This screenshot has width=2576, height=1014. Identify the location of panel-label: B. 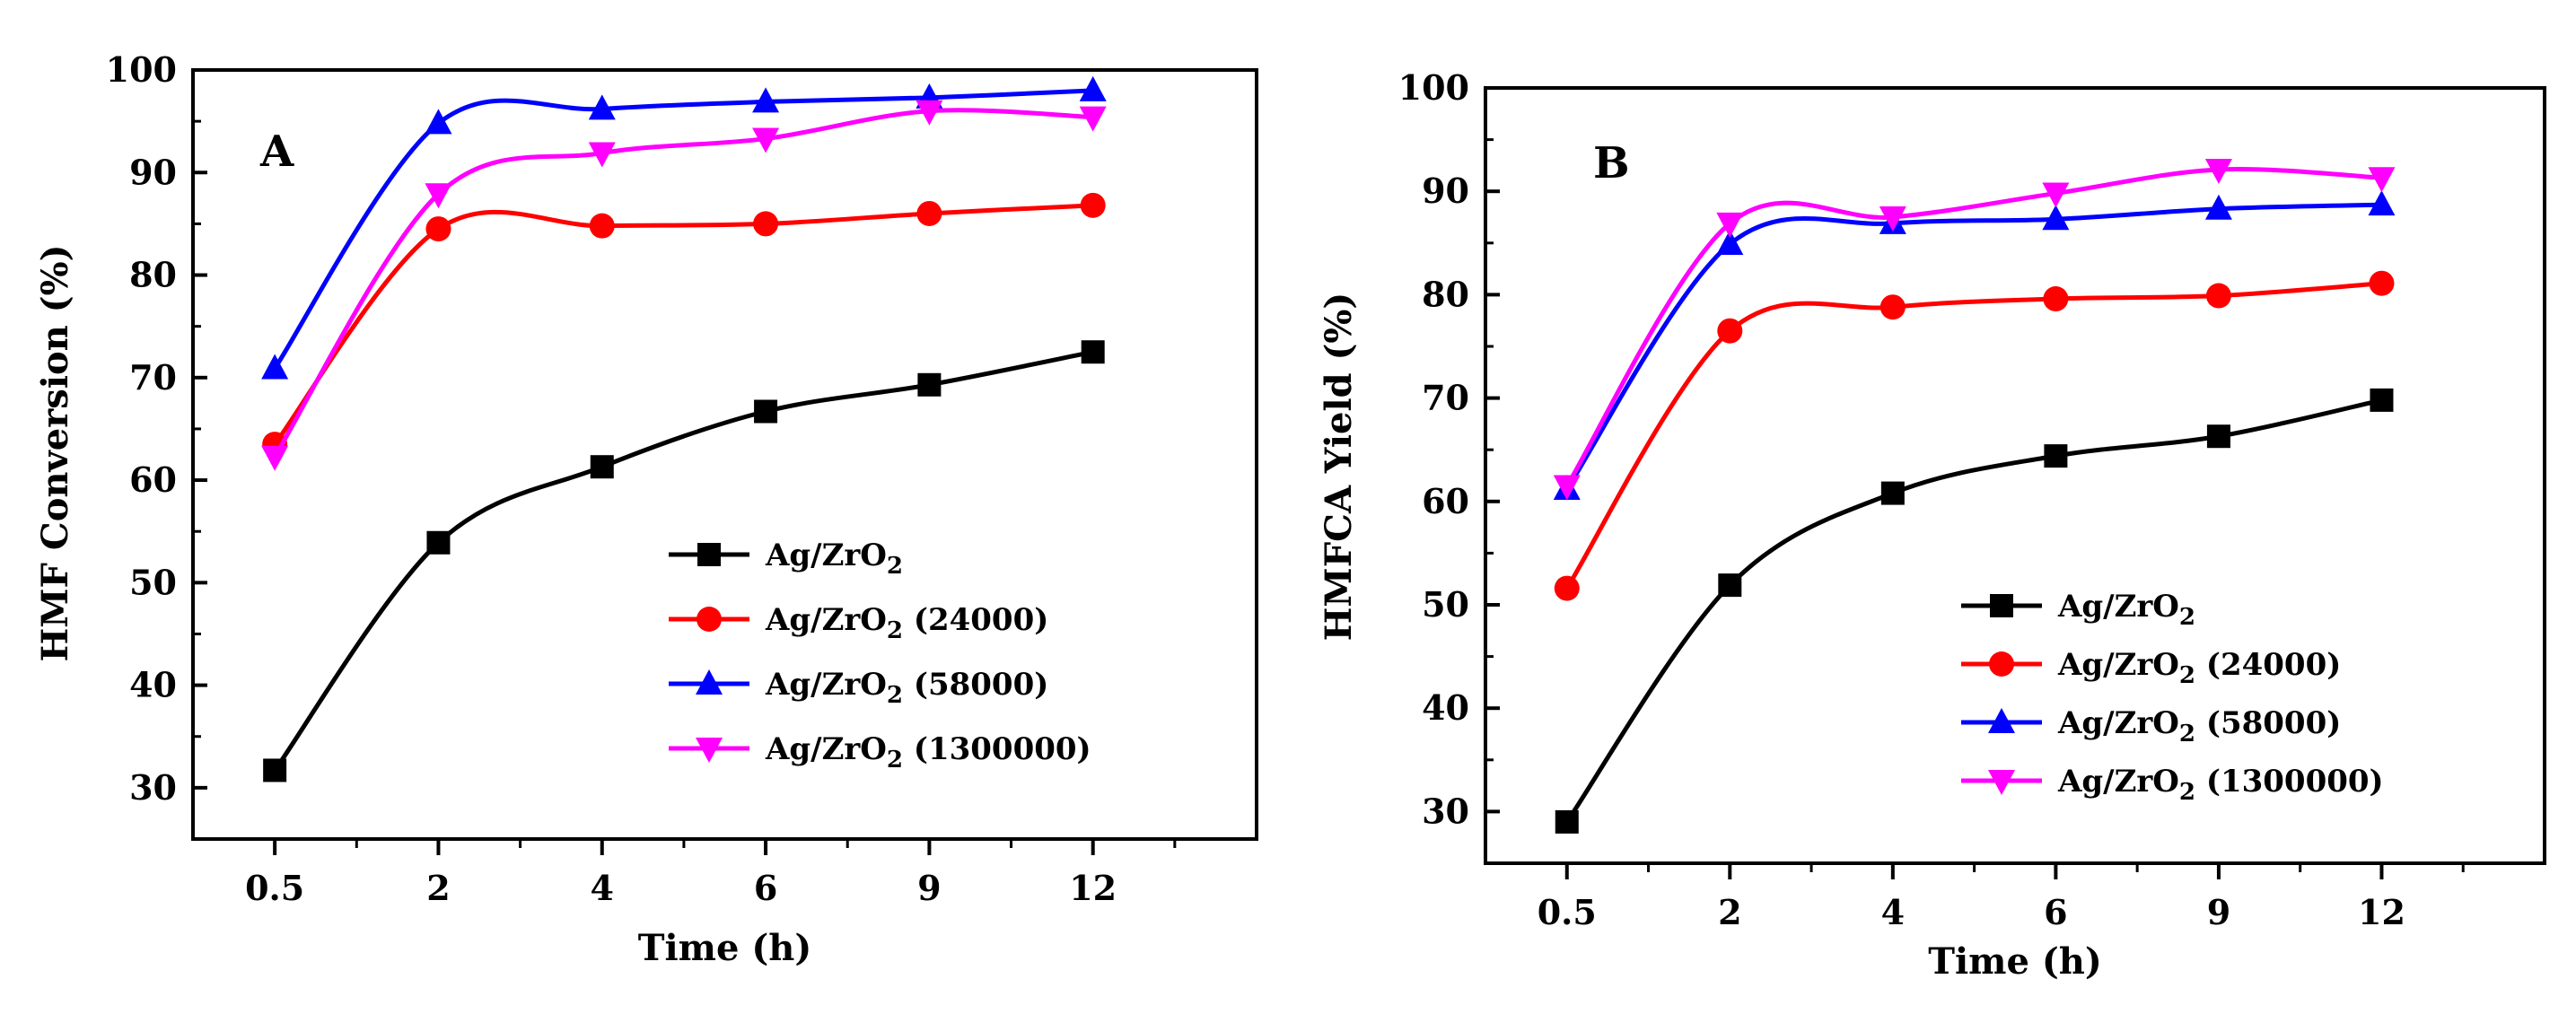
(1611, 163).